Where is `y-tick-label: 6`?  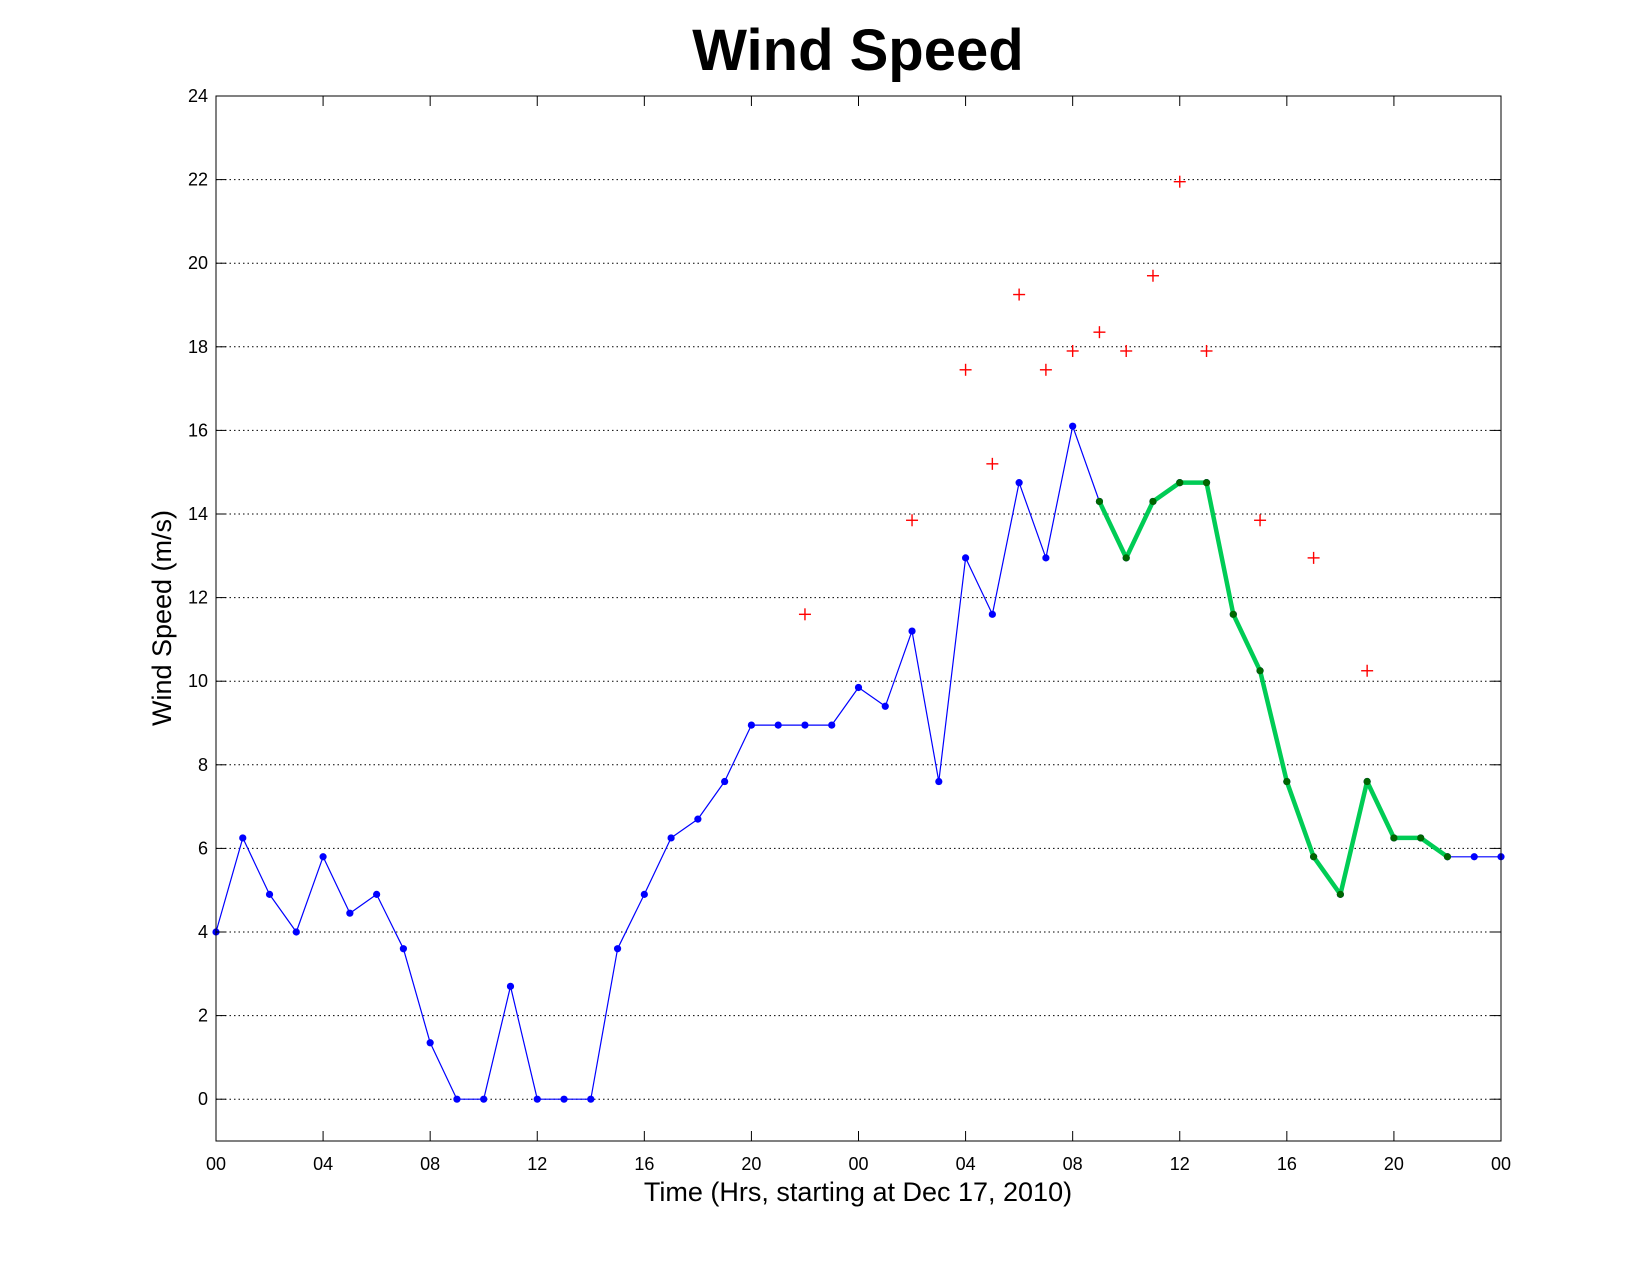
y-tick-label: 6 is located at coordinates (203, 848).